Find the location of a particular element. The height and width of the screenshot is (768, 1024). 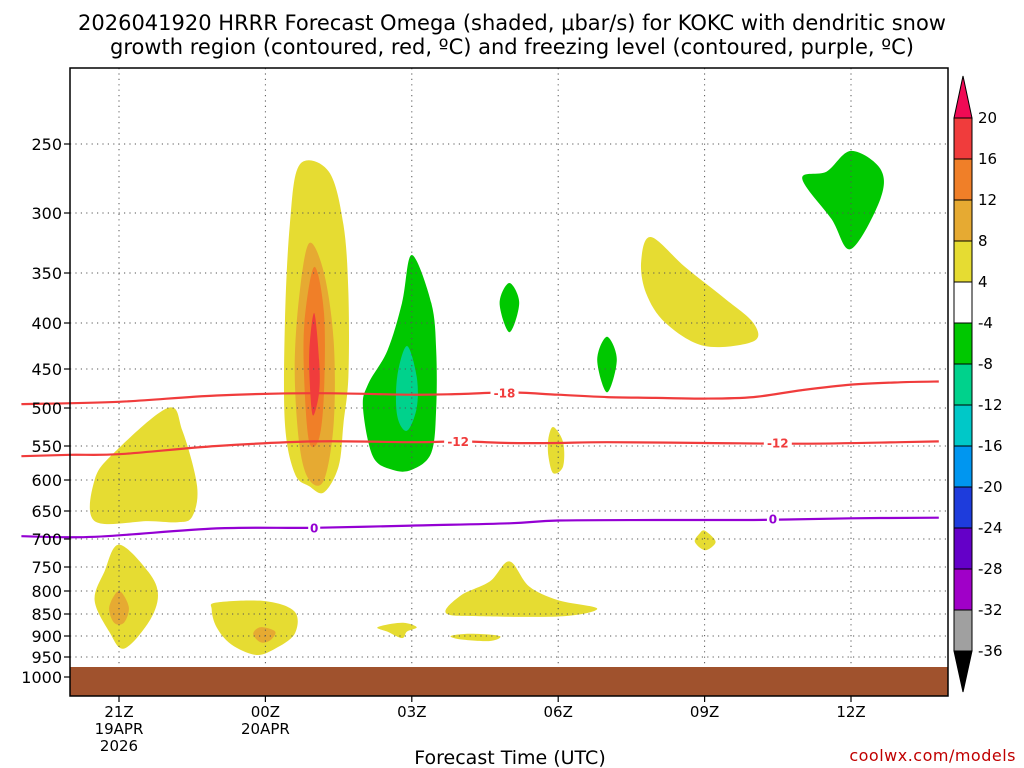

omega-region-downward-teal-03z is located at coordinates (406, 388).